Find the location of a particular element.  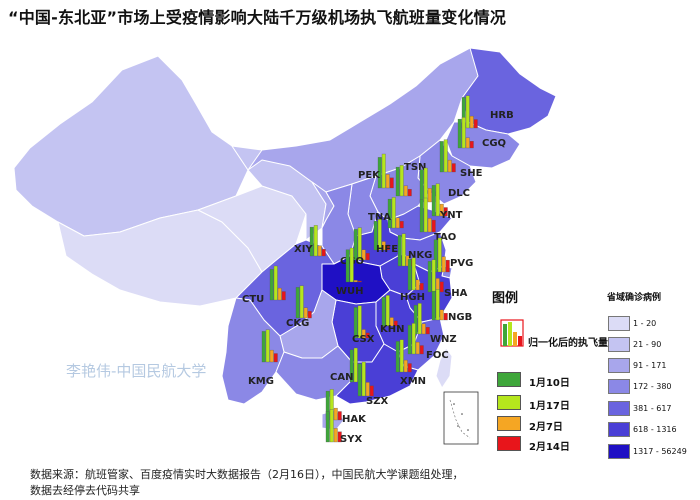

case-class-6: 618 - 1316 is located at coordinates (647, 429).